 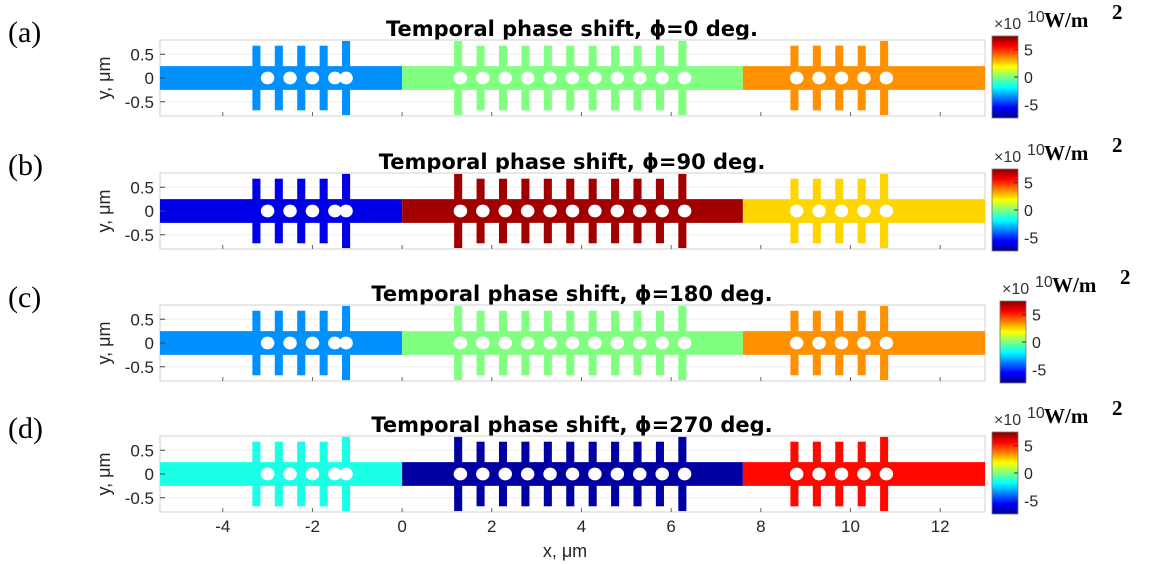 I want to click on panel-label: (a), so click(x=24, y=32).